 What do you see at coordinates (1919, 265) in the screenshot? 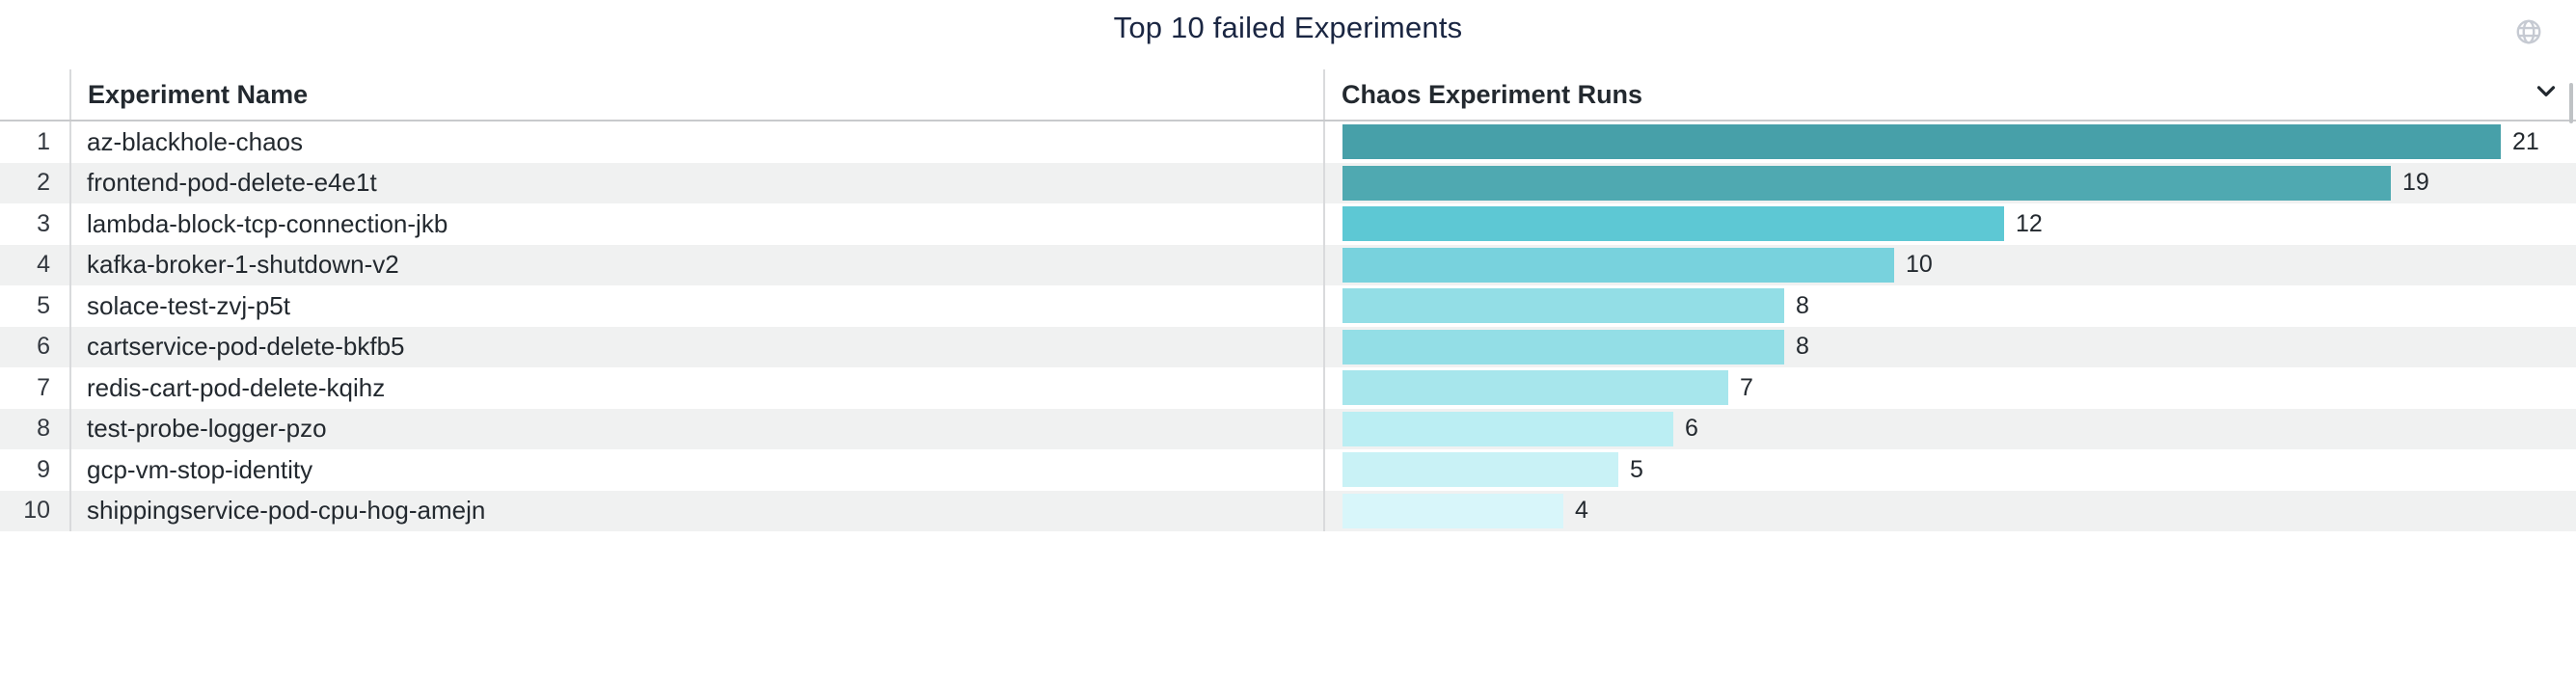
I see `bar-value-label: 10` at bounding box center [1919, 265].